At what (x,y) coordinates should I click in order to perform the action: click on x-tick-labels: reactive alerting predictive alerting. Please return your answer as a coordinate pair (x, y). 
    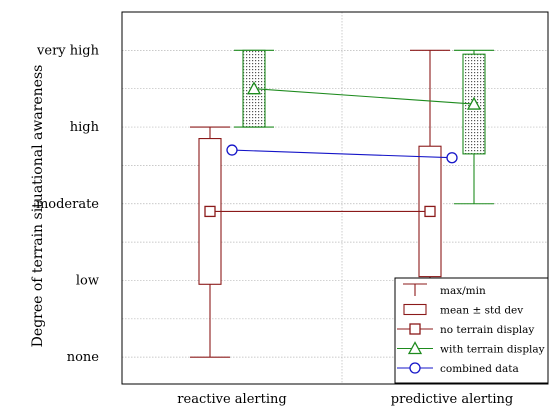
    Looking at the image, I should click on (345, 399).